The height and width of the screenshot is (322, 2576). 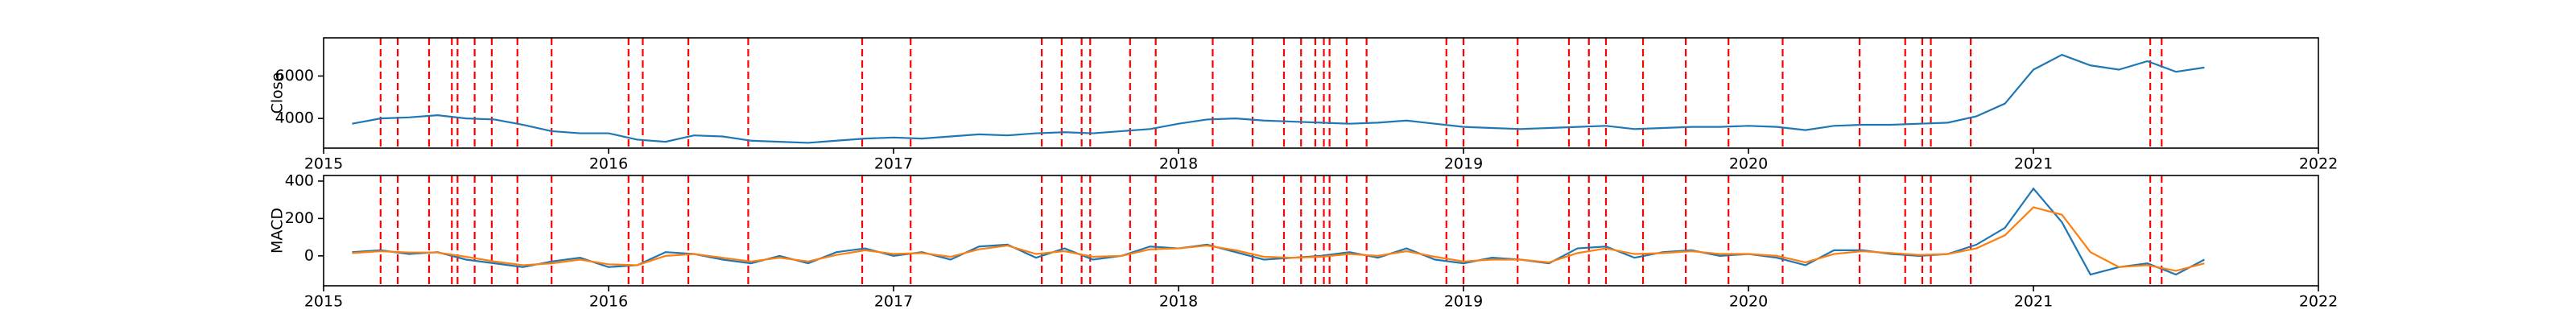 What do you see at coordinates (1278, 239) in the screenshot?
I see `series-line` at bounding box center [1278, 239].